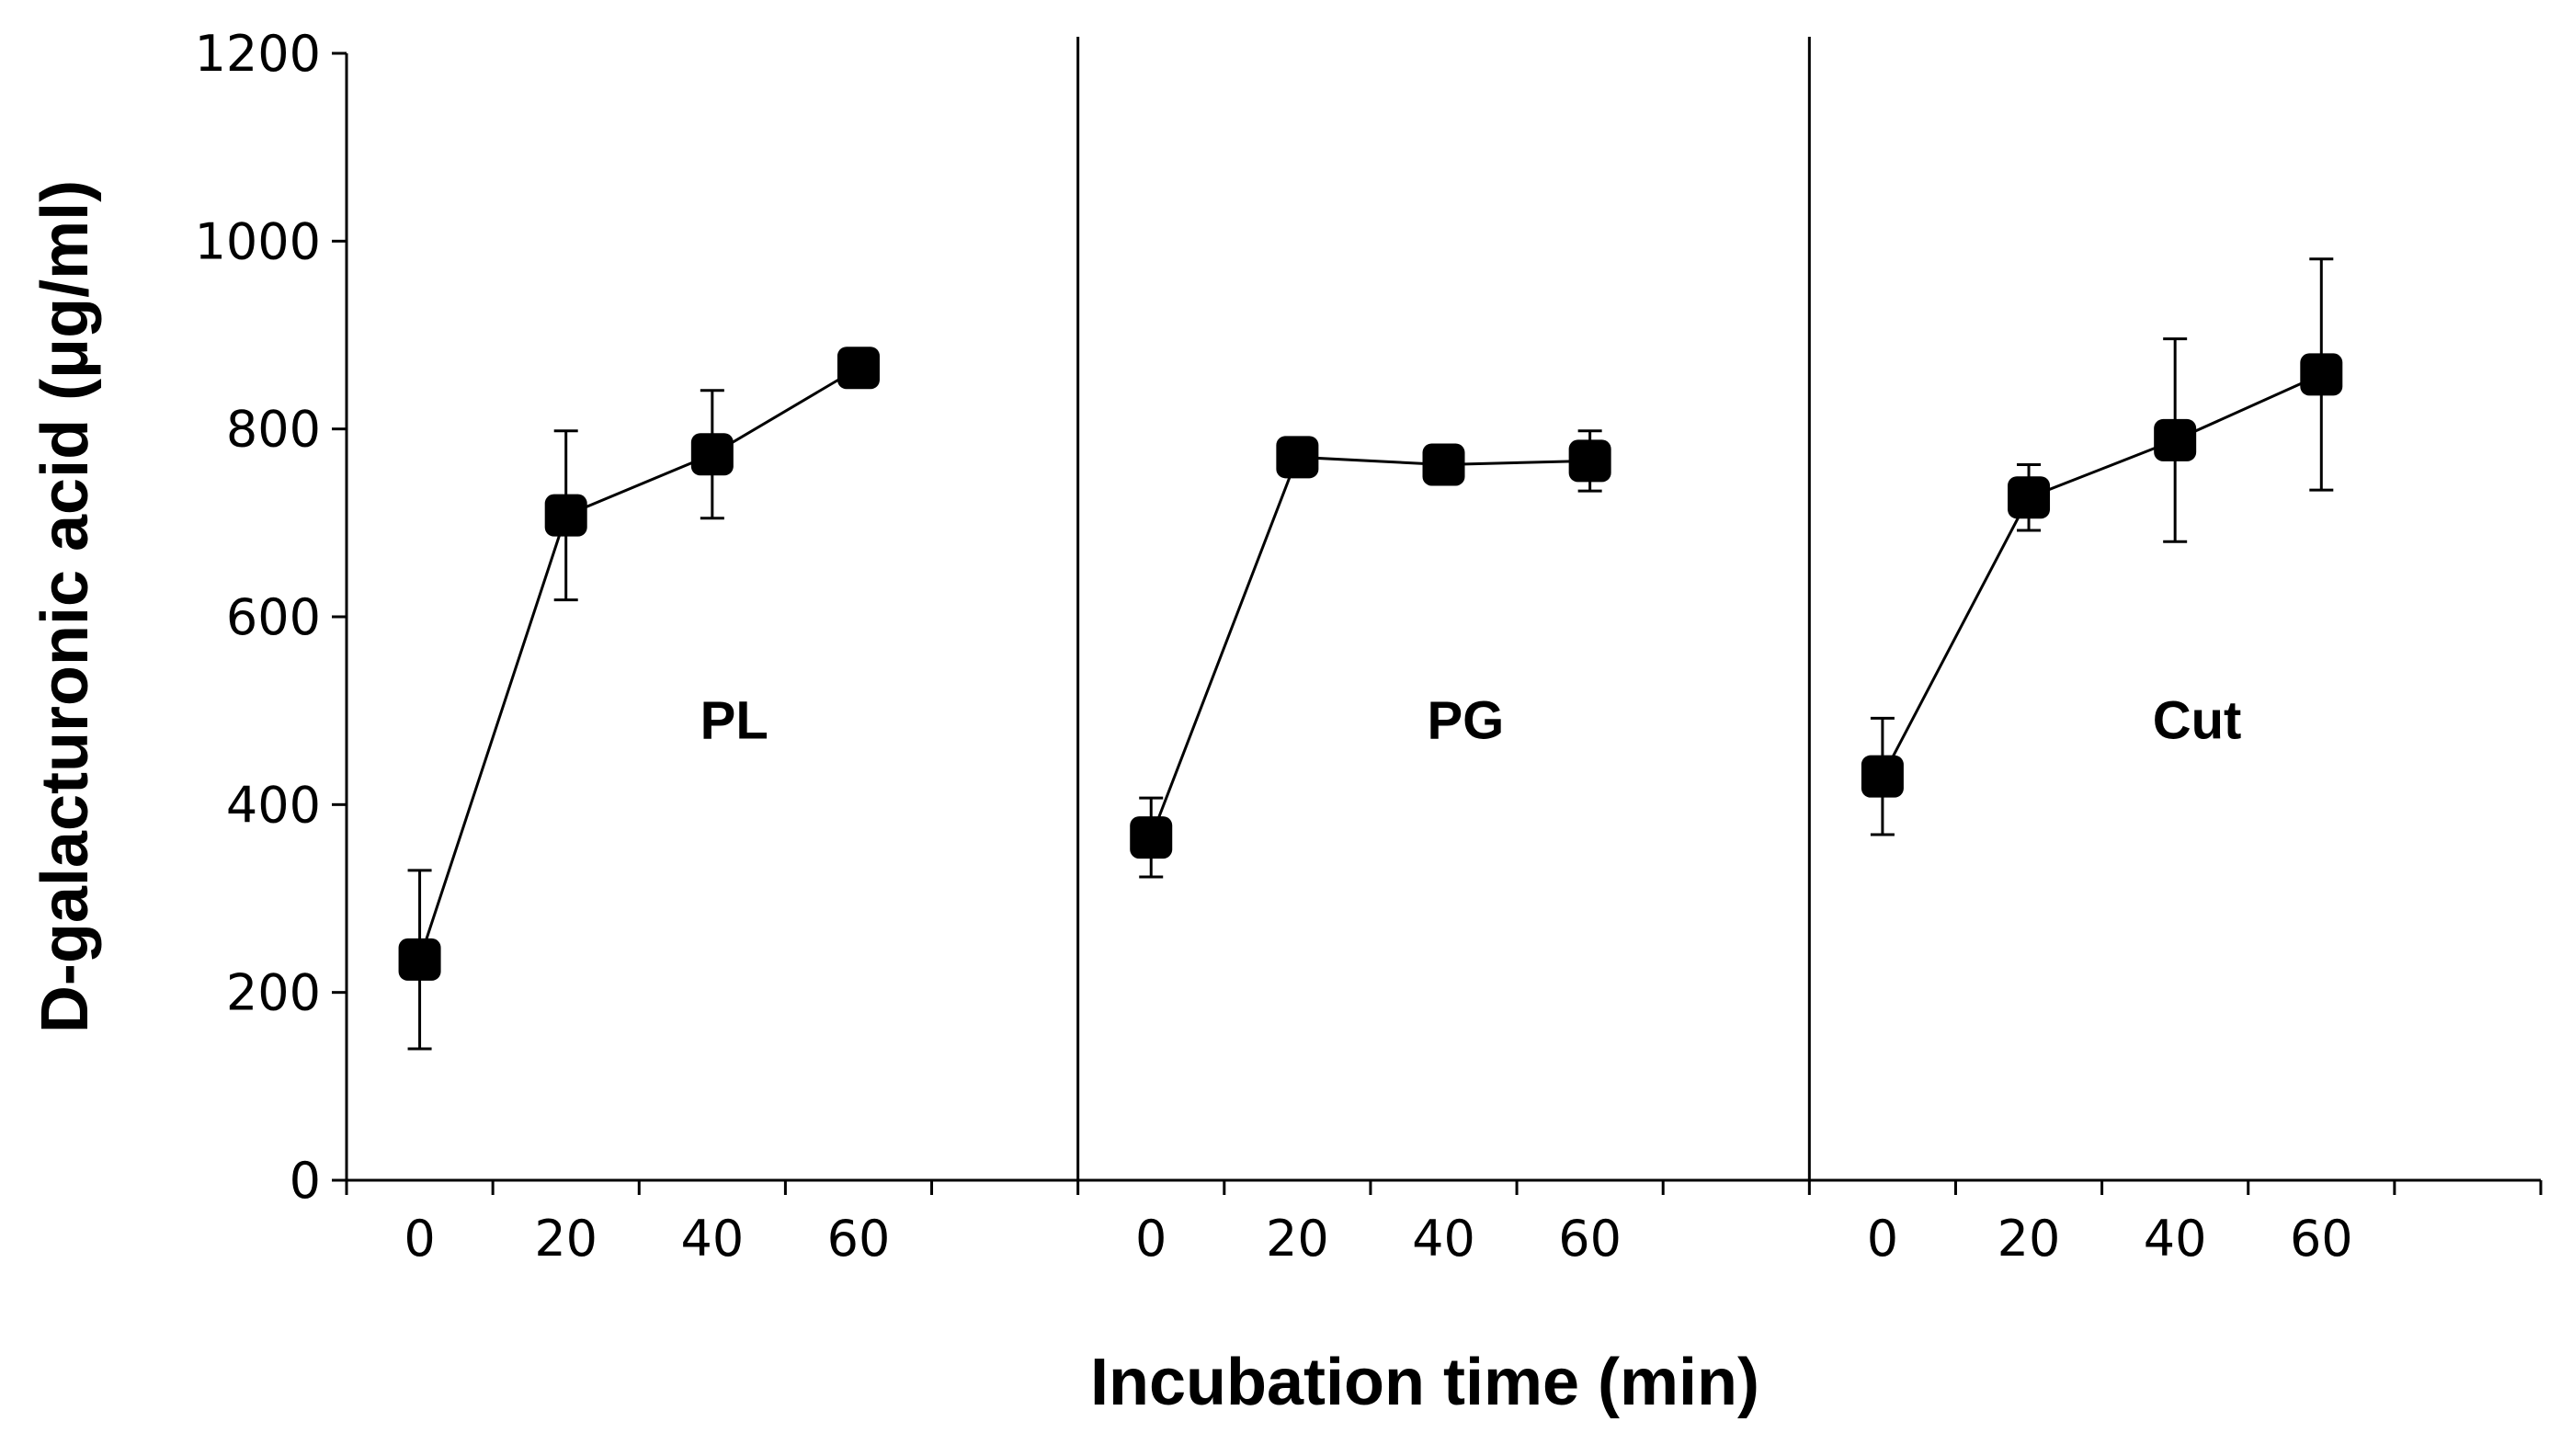 The image size is (2561, 1456). What do you see at coordinates (273, 805) in the screenshot?
I see `y-tick-label: 400` at bounding box center [273, 805].